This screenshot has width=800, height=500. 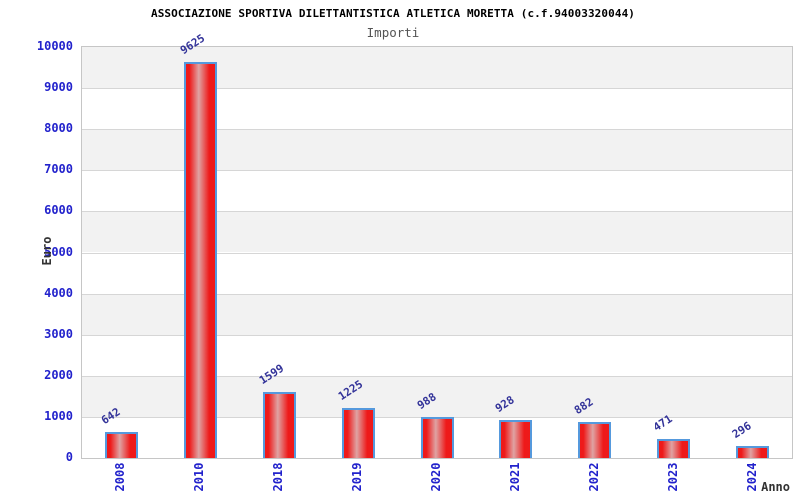 I want to click on y-axis-title: Euro, so click(x=47, y=251).